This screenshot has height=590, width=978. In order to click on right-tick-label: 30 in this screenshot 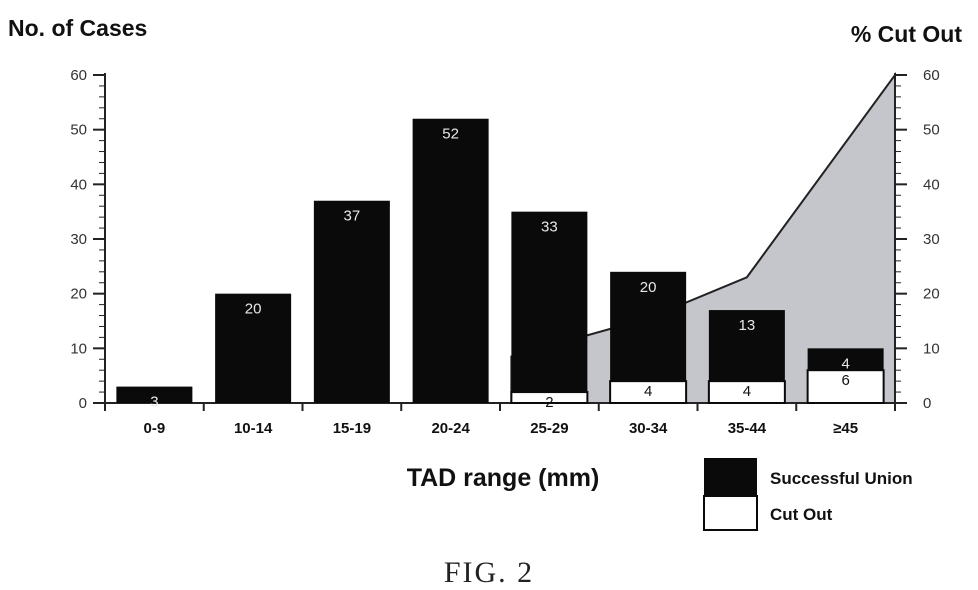, I will do `click(931, 239)`.